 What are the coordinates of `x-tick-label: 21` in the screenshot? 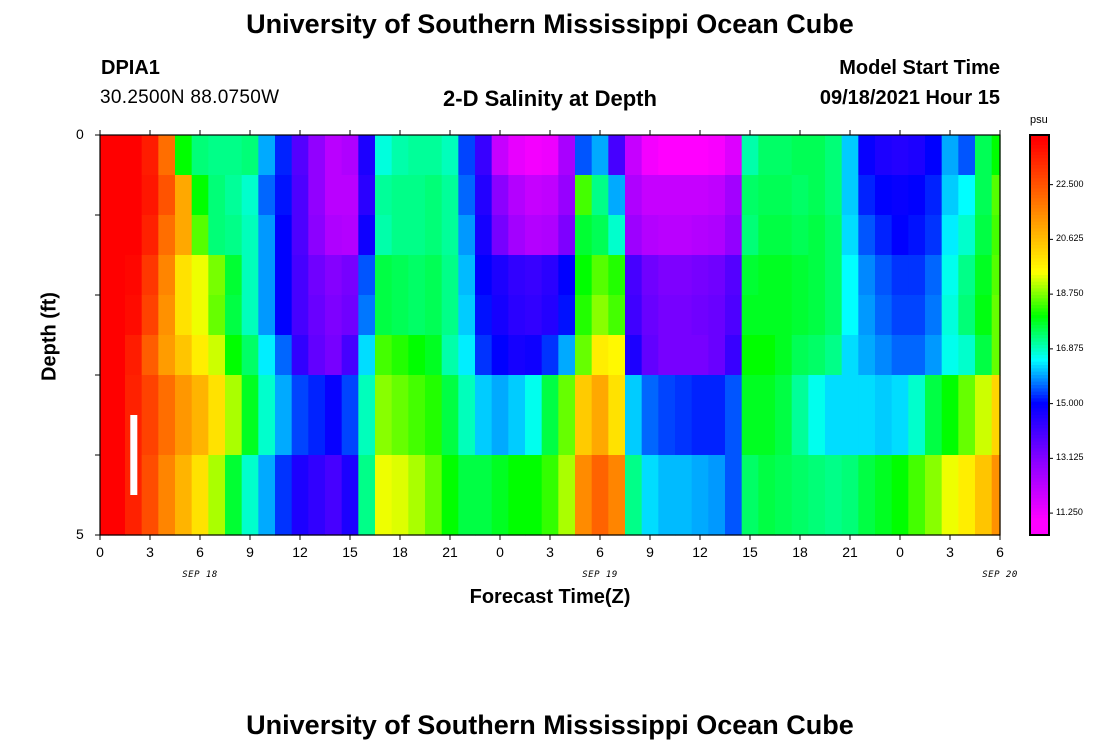 It's located at (450, 552).